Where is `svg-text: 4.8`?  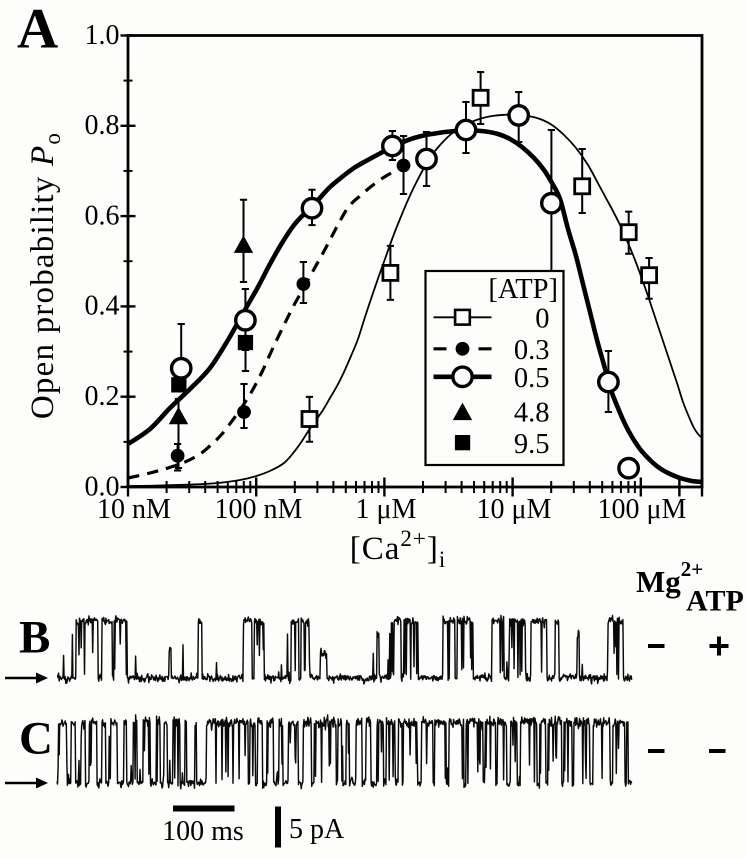 svg-text: 4.8 is located at coordinates (532, 413).